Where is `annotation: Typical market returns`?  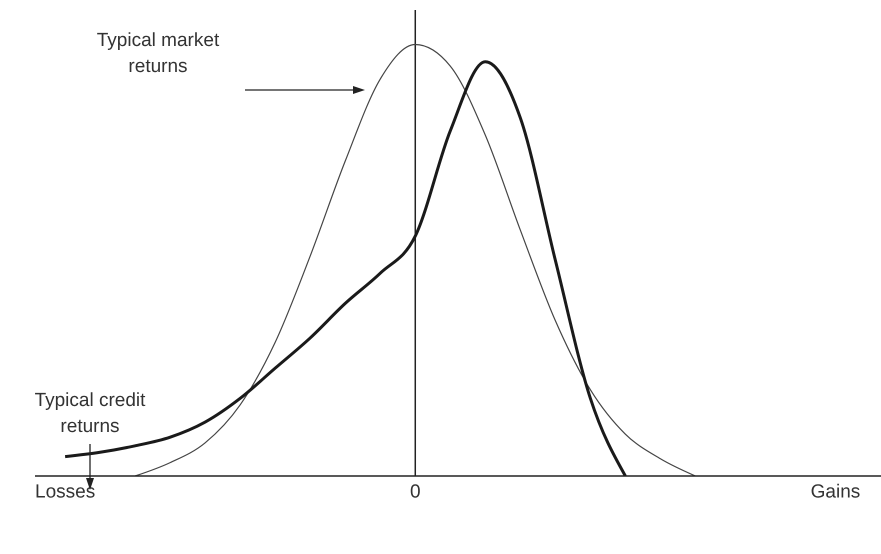
annotation: Typical market returns is located at coordinates (158, 54).